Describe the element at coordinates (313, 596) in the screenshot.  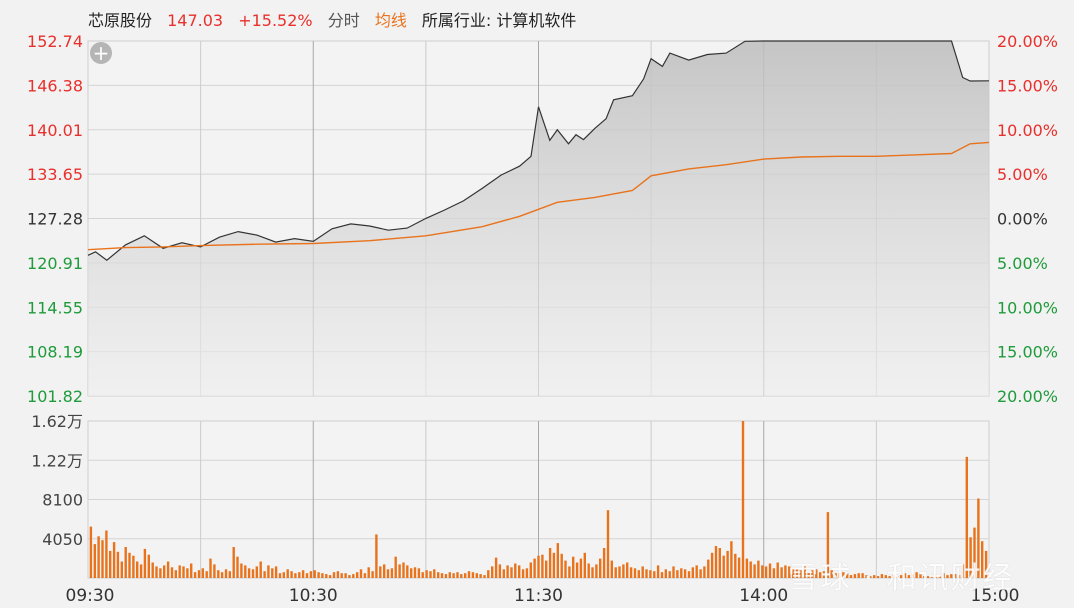
I see `x-tick-label: 10:30` at that location.